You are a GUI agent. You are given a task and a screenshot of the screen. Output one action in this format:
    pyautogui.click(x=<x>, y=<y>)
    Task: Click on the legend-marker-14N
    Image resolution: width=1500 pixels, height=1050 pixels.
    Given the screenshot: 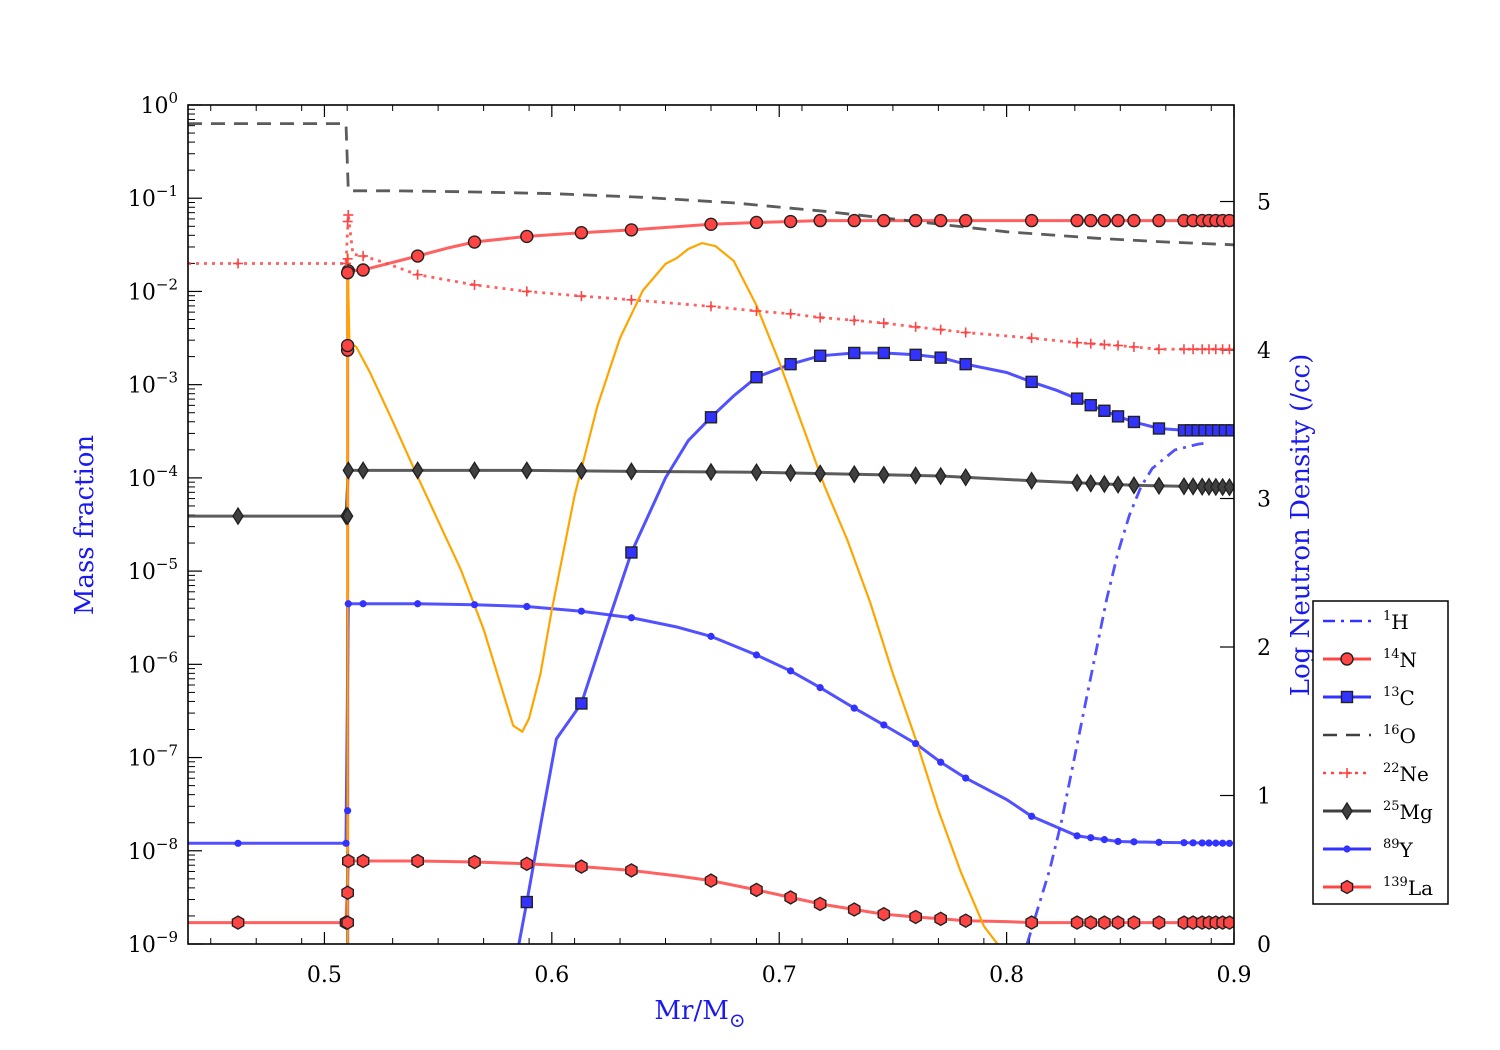 What is the action you would take?
    pyautogui.click(x=1347, y=659)
    